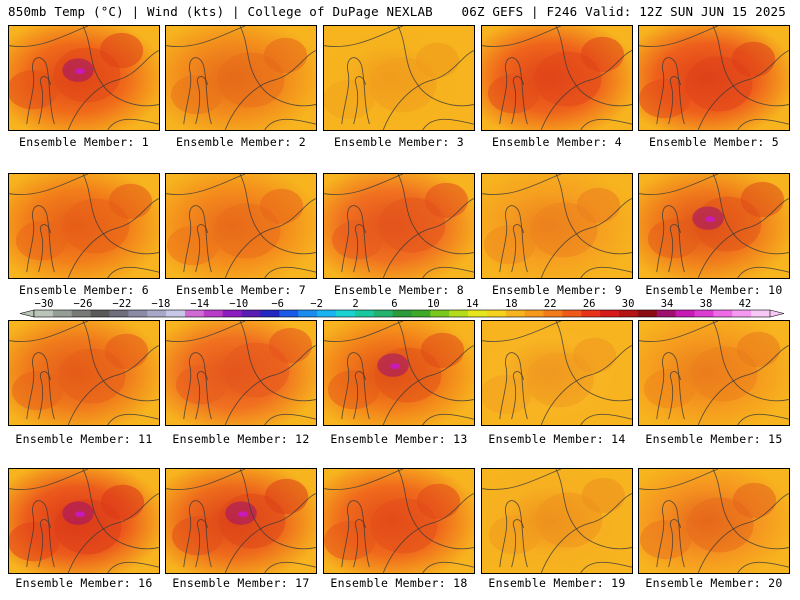 The height and width of the screenshot is (600, 800). Describe the element at coordinates (27, 313) in the screenshot. I see `colorbar-min-arrow` at that location.